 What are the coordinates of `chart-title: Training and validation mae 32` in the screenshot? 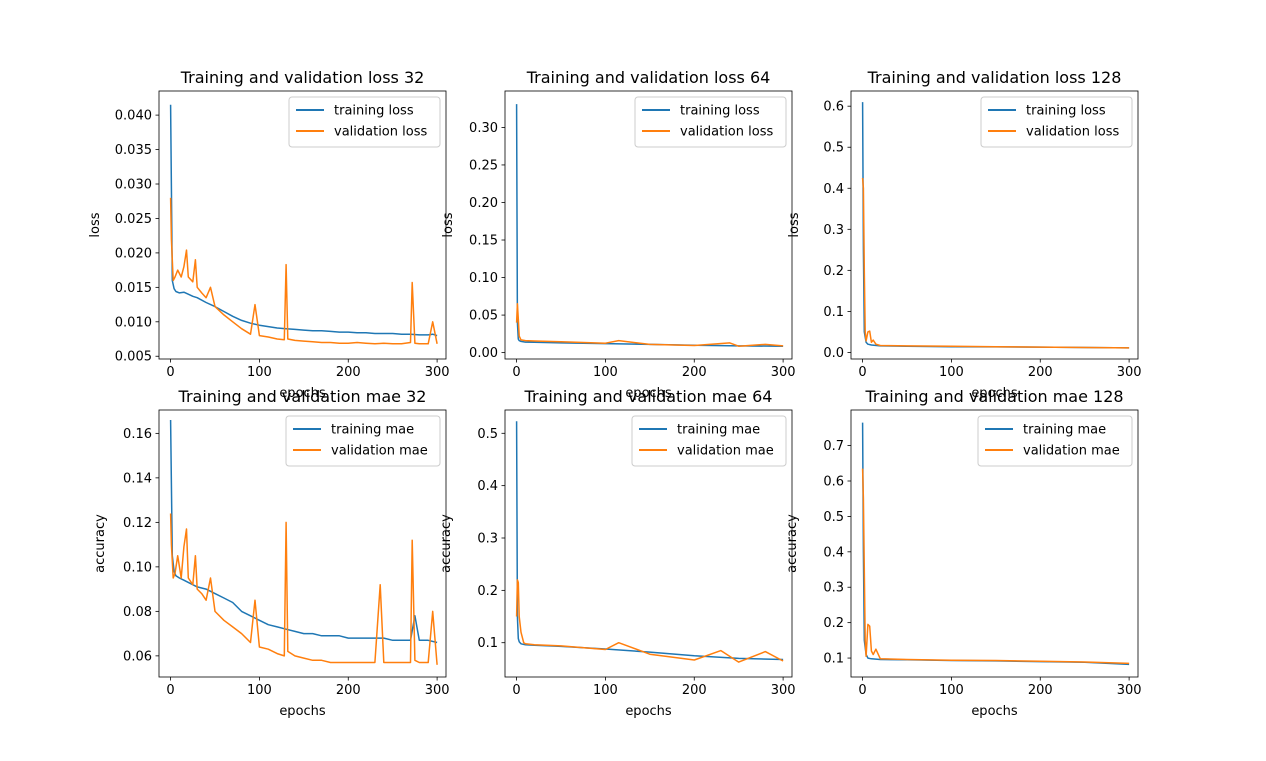 It's located at (302, 396).